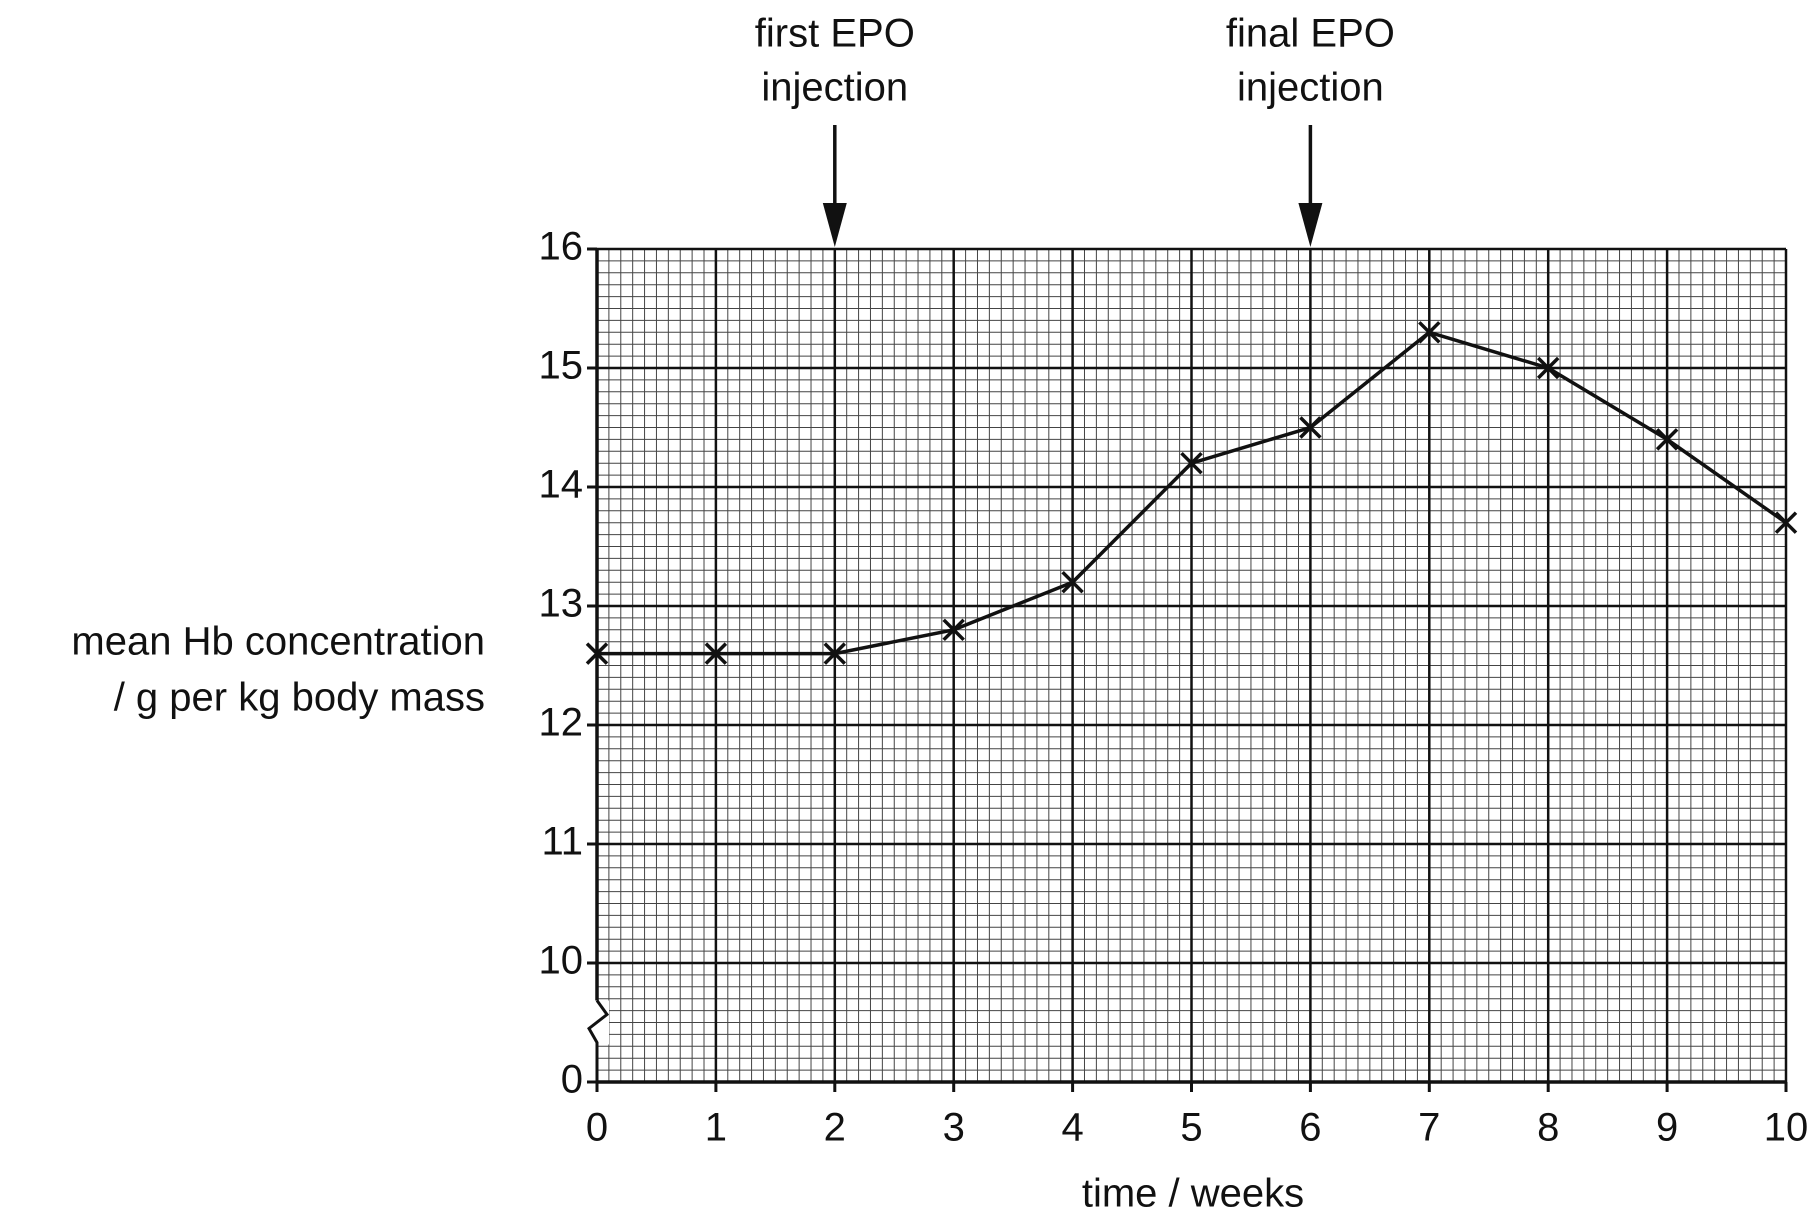 Image resolution: width=1809 pixels, height=1222 pixels. Describe the element at coordinates (572, 1080) in the screenshot. I see `y-tick-label: 0` at that location.